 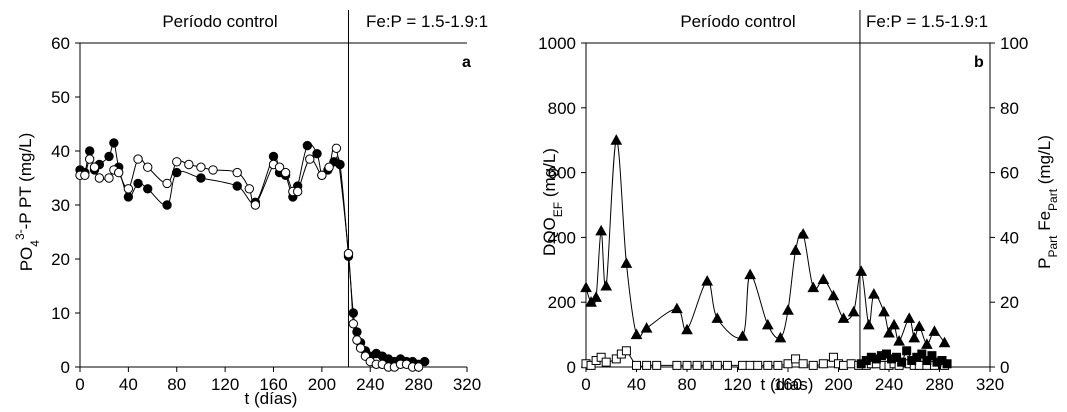 I want to click on y-tick-label: 30, so click(x=60, y=205).